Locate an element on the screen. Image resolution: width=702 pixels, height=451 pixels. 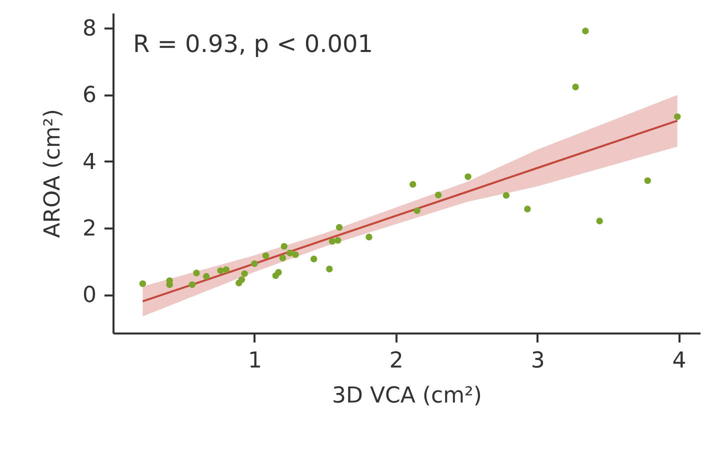
x-tick-label: 3 is located at coordinates (537, 361).